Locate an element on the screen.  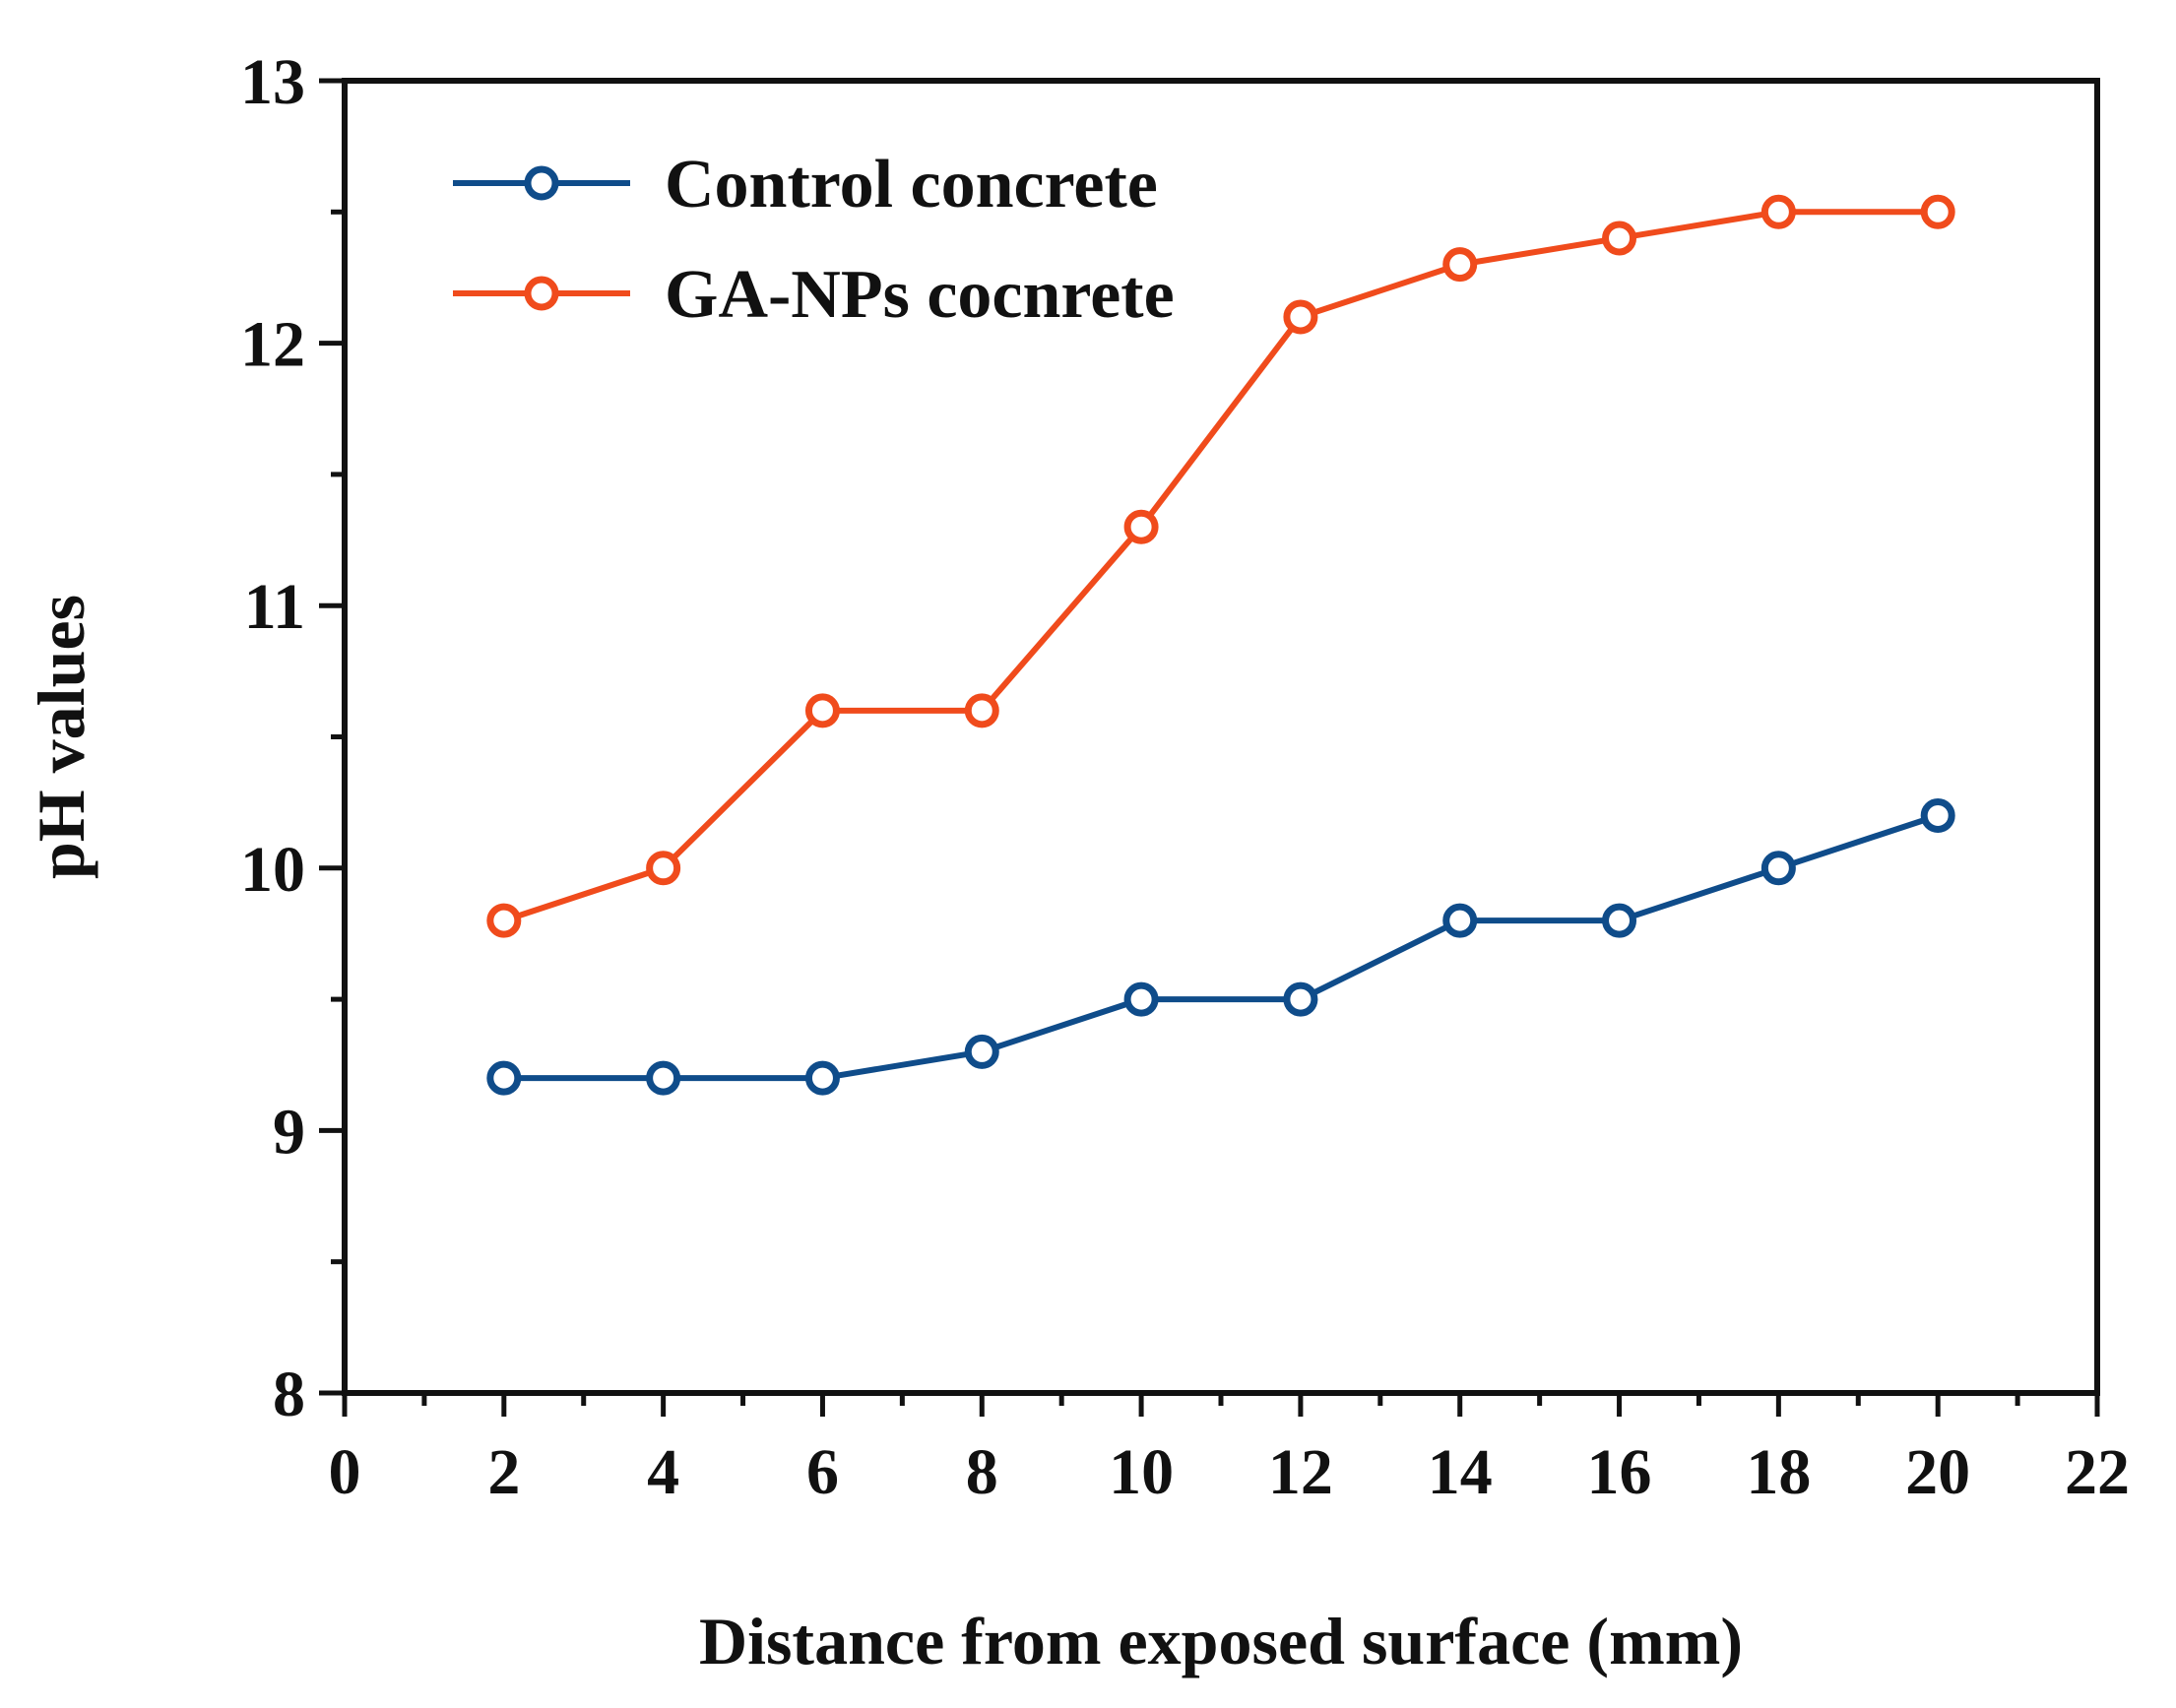
y-tick-label: 13 is located at coordinates (272, 82).